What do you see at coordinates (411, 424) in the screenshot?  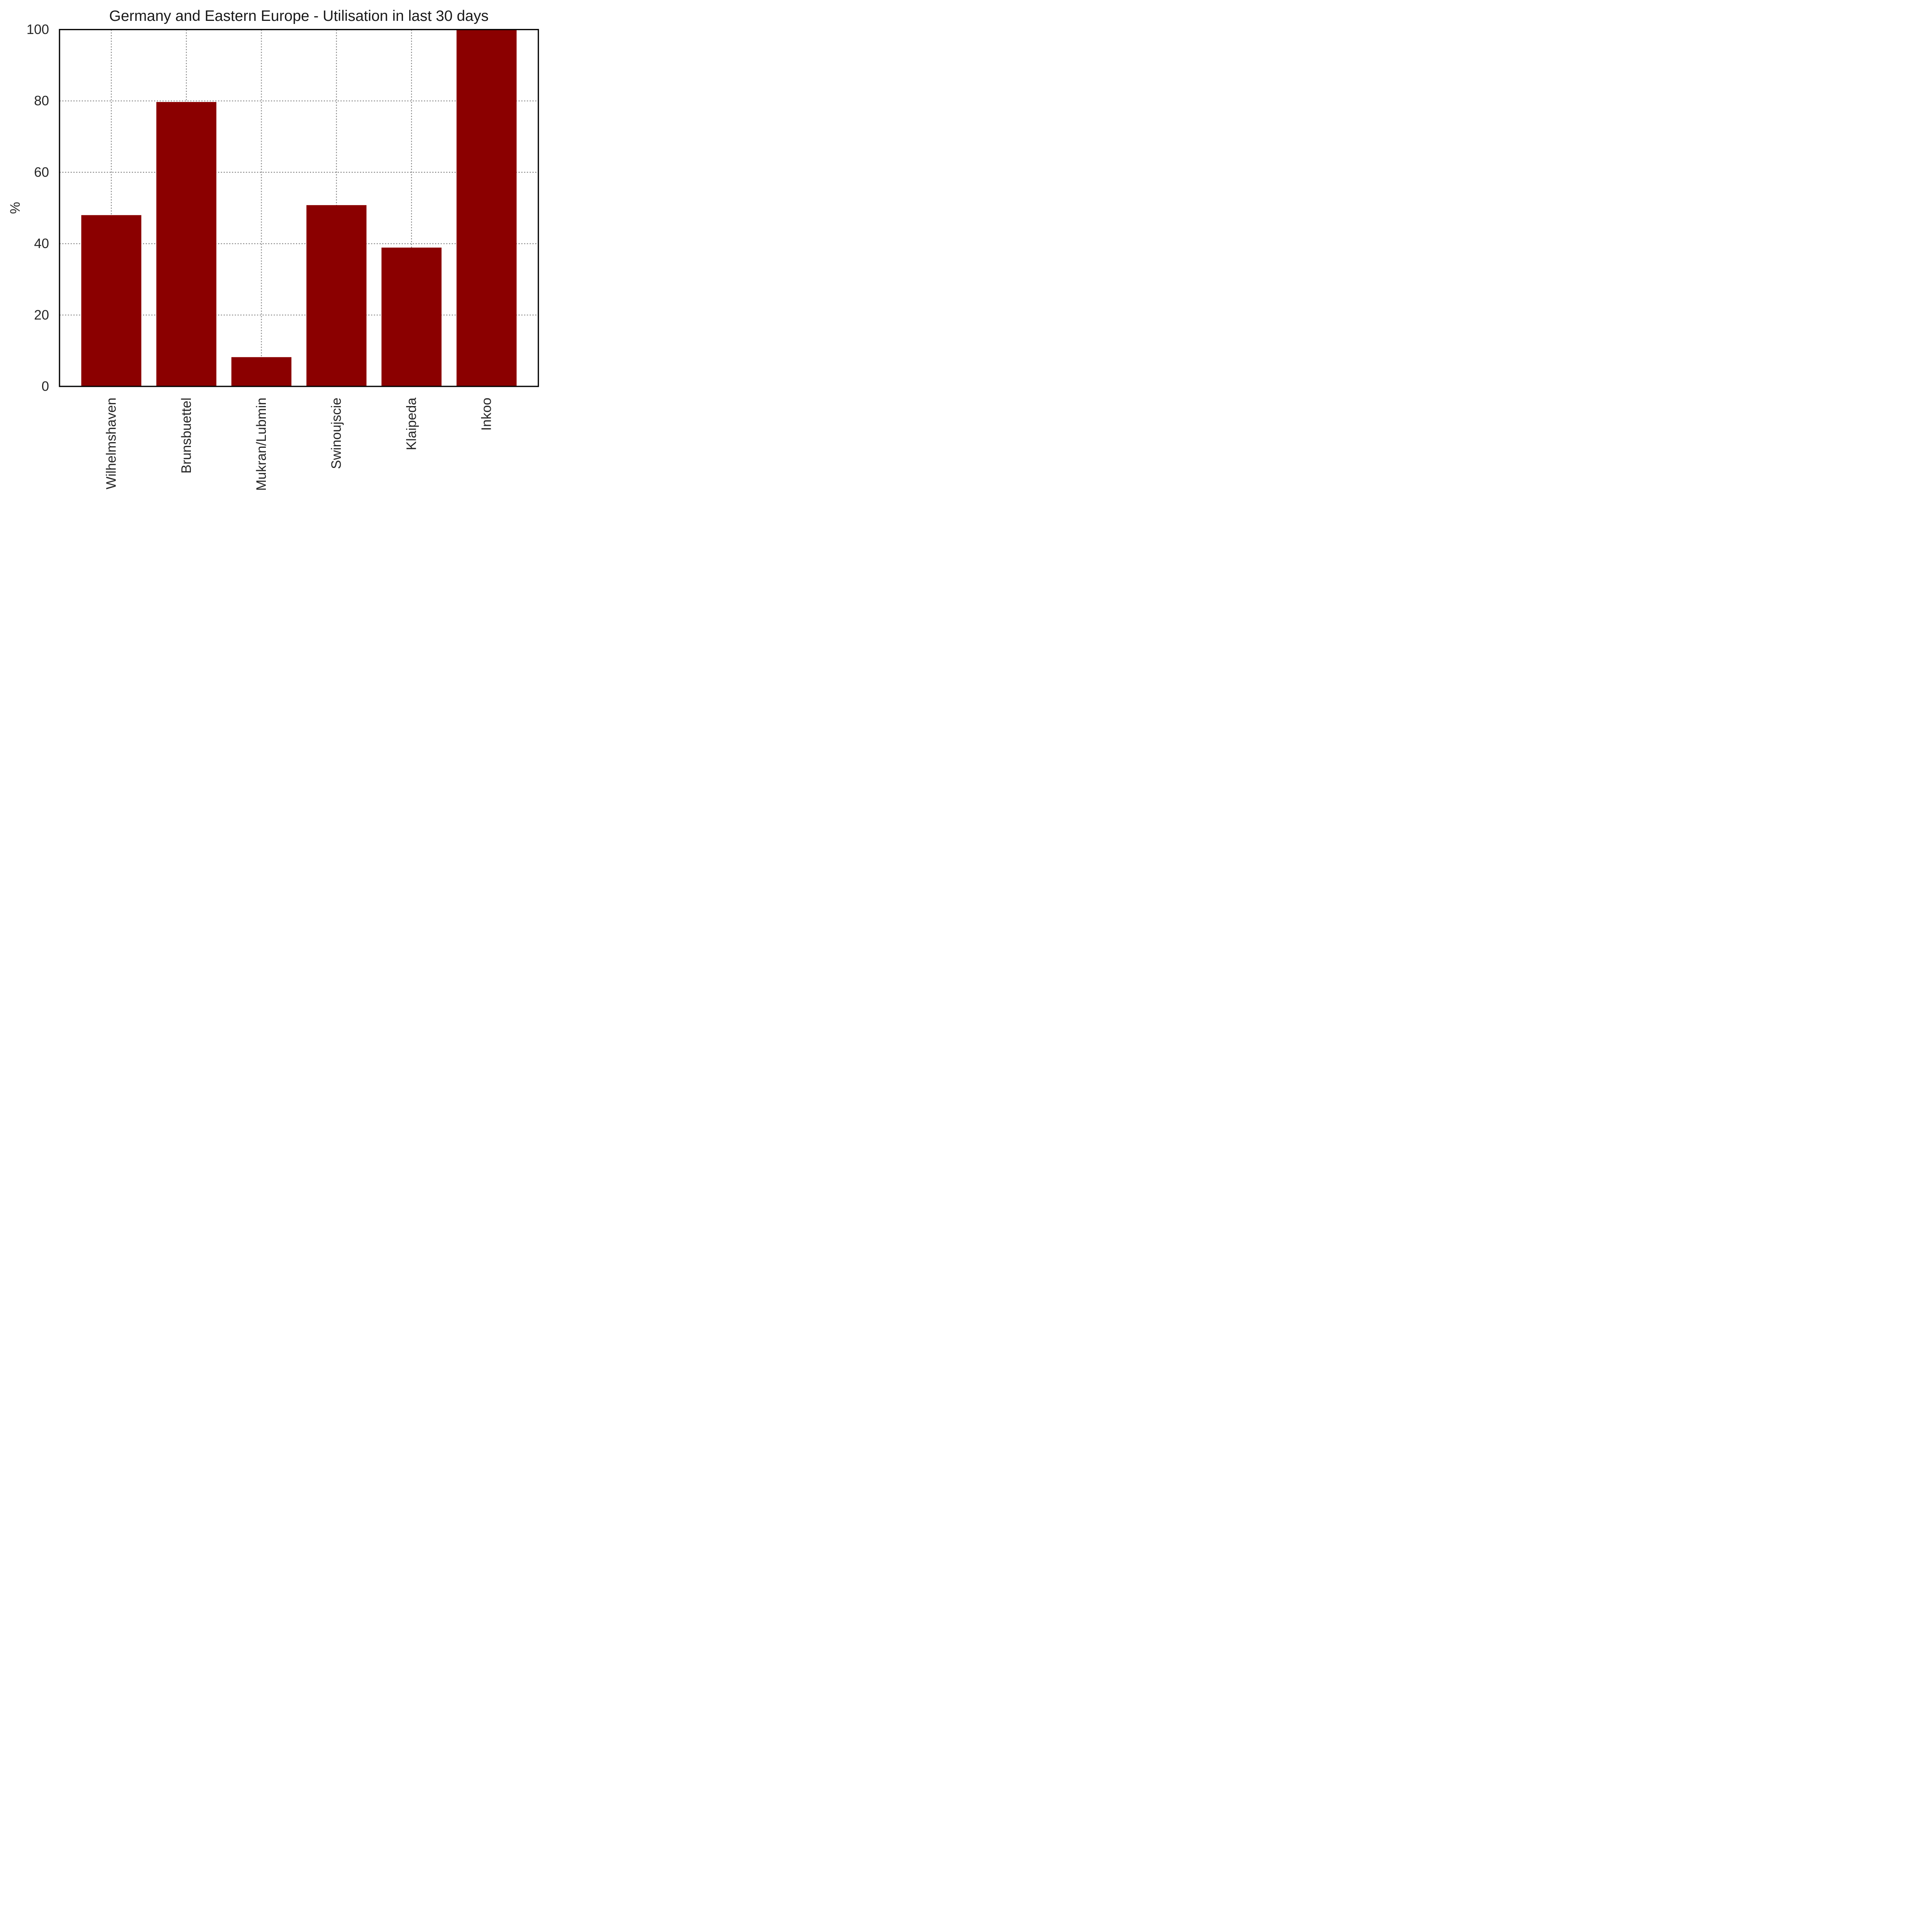 I see `x-tick-label: Klaipeda` at bounding box center [411, 424].